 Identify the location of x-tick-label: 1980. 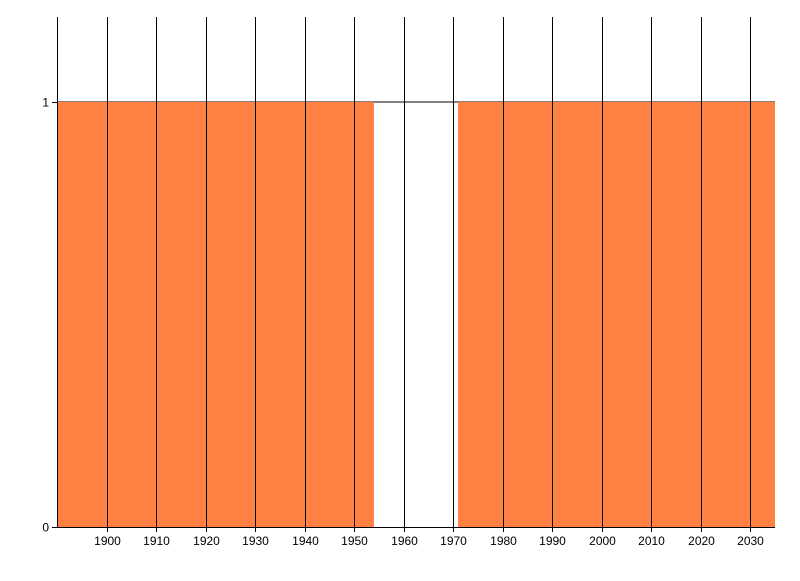
(503, 541).